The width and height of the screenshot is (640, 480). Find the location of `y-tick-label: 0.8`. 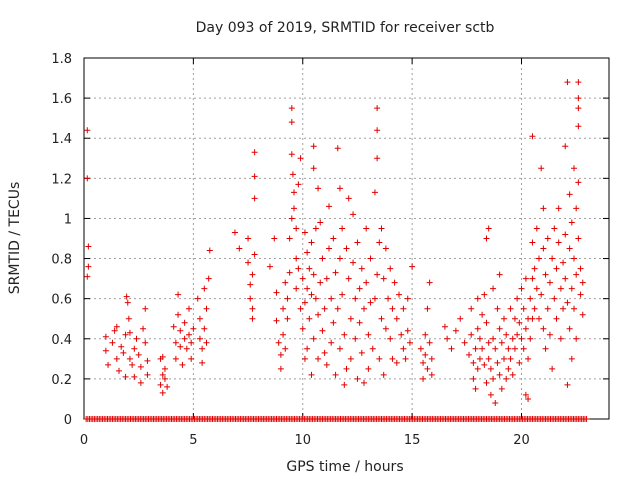

y-tick-label: 0.8 is located at coordinates (61, 260).